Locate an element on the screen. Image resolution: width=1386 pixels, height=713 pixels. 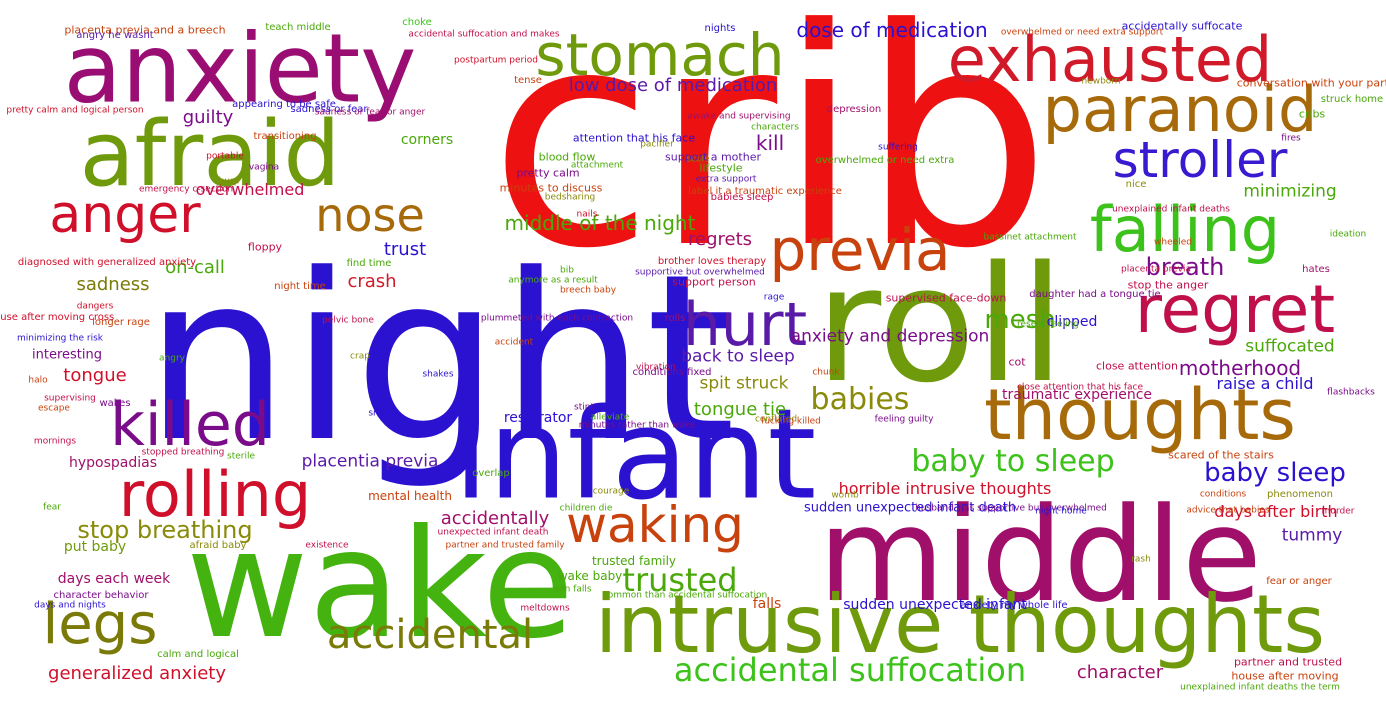
cloud-word: longer rage is located at coordinates (121, 322).